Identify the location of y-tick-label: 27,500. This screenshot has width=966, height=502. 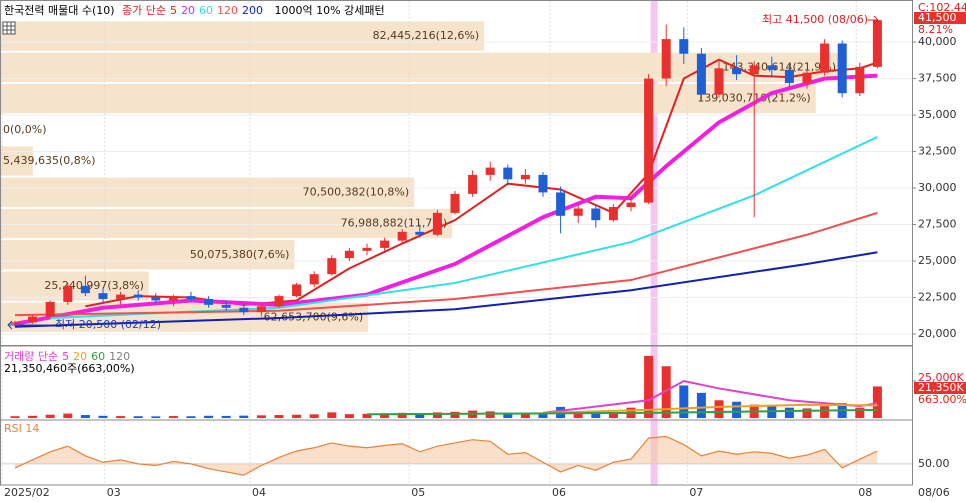
(937, 224).